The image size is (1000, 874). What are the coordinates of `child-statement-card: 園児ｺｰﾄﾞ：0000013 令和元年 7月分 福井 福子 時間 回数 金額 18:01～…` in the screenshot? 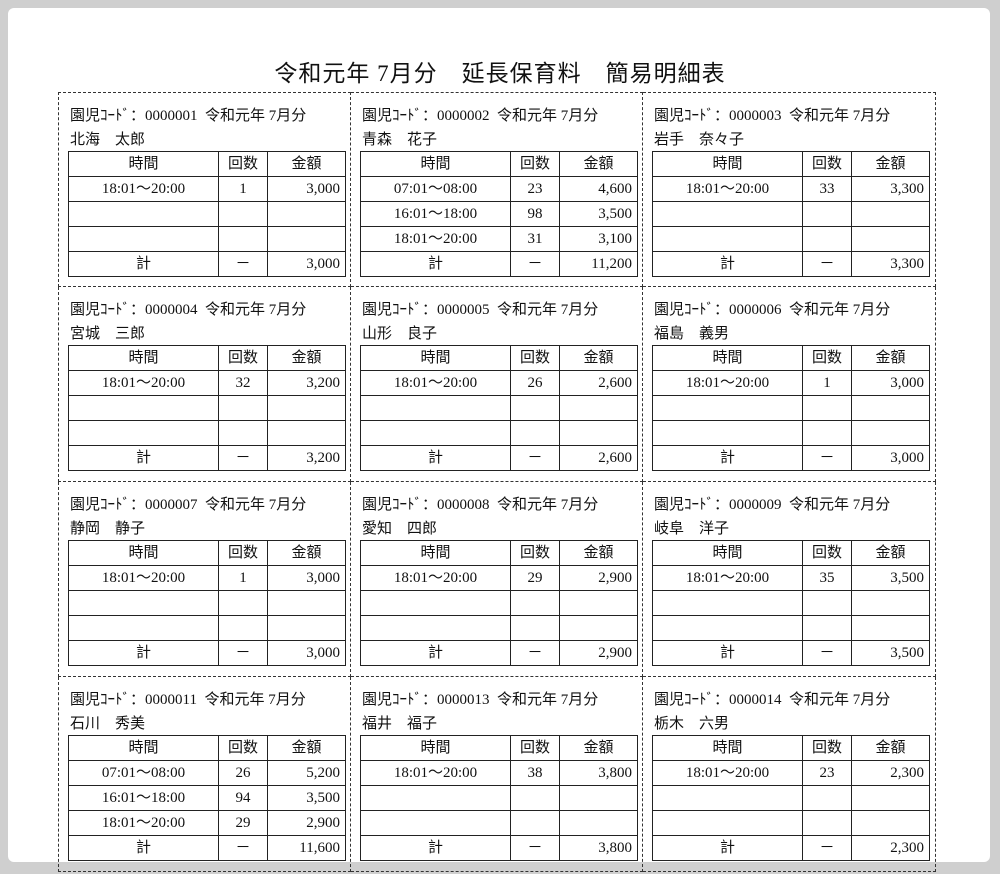 It's located at (497, 774).